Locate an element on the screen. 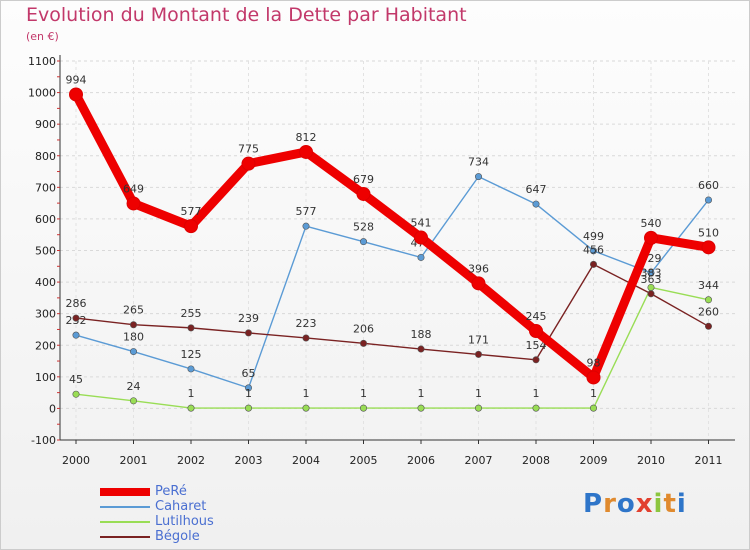 This screenshot has width=750, height=550. logo-letter: P is located at coordinates (593, 504).